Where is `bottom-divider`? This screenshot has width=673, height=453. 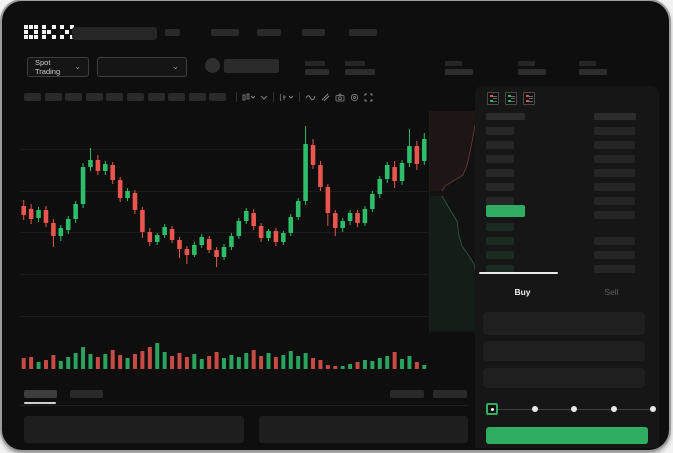
bottom-divider is located at coordinates (244, 405).